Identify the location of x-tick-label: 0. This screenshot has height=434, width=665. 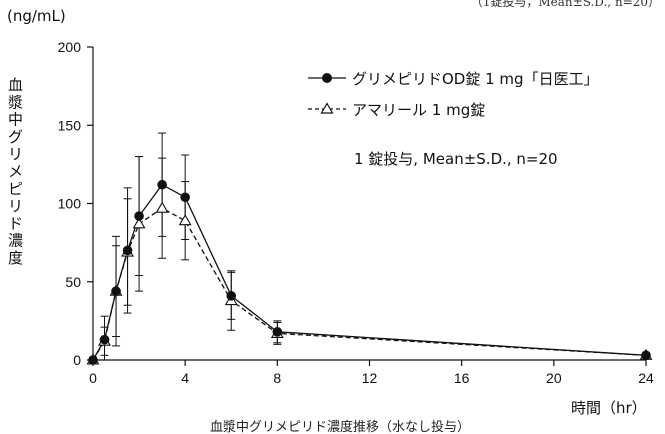
(93, 378).